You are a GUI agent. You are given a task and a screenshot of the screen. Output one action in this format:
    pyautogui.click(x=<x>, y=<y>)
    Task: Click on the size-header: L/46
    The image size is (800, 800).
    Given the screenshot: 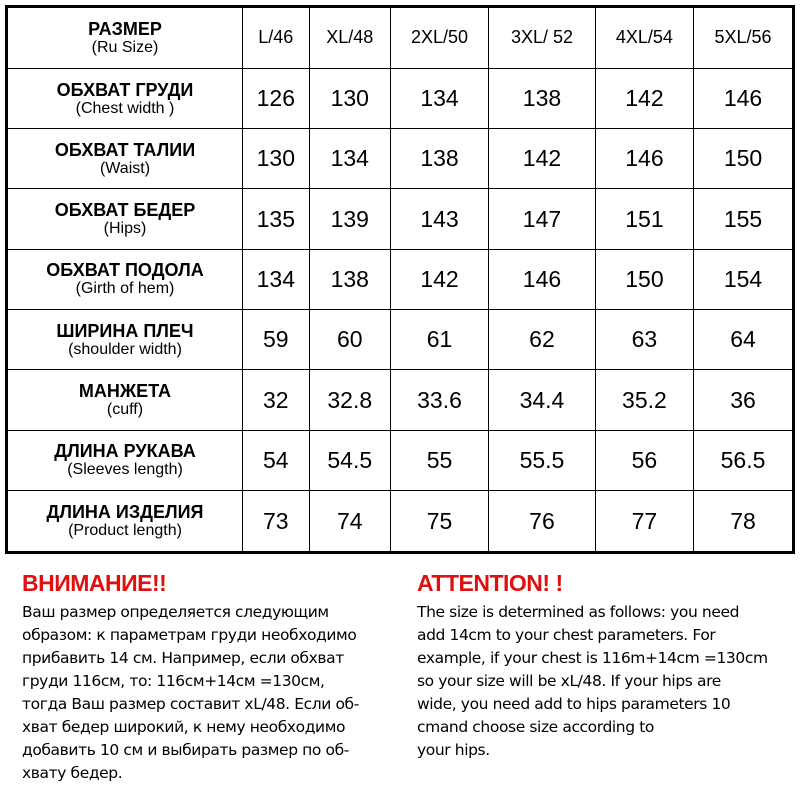 What is the action you would take?
    pyautogui.click(x=276, y=37)
    